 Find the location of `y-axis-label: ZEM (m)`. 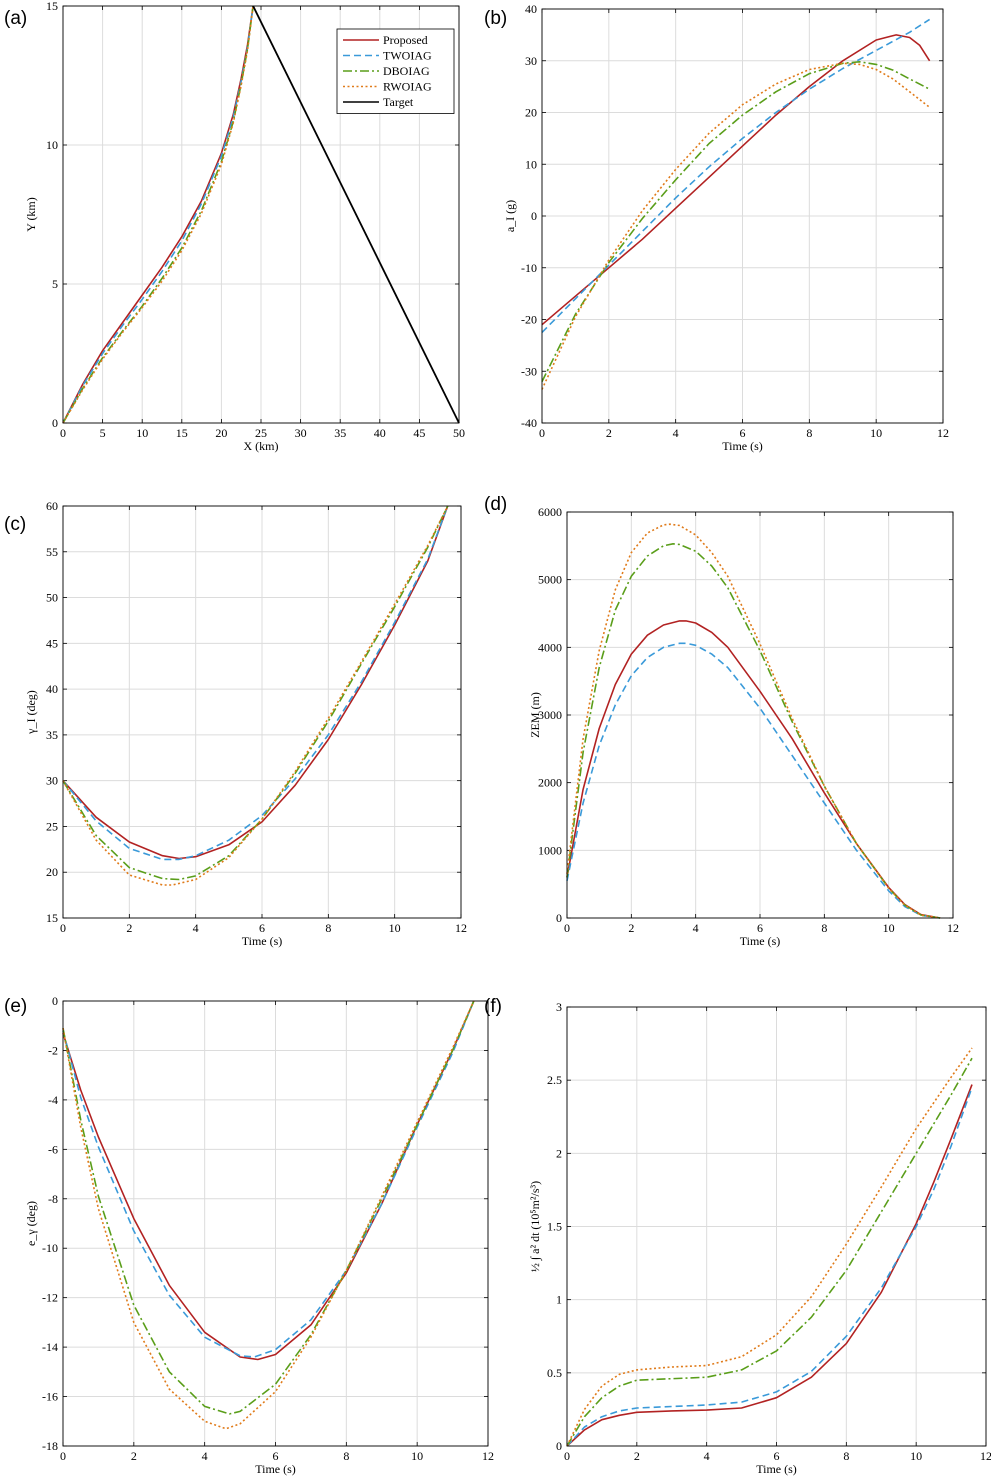

y-axis-label: ZEM (m) is located at coordinates (535, 715).